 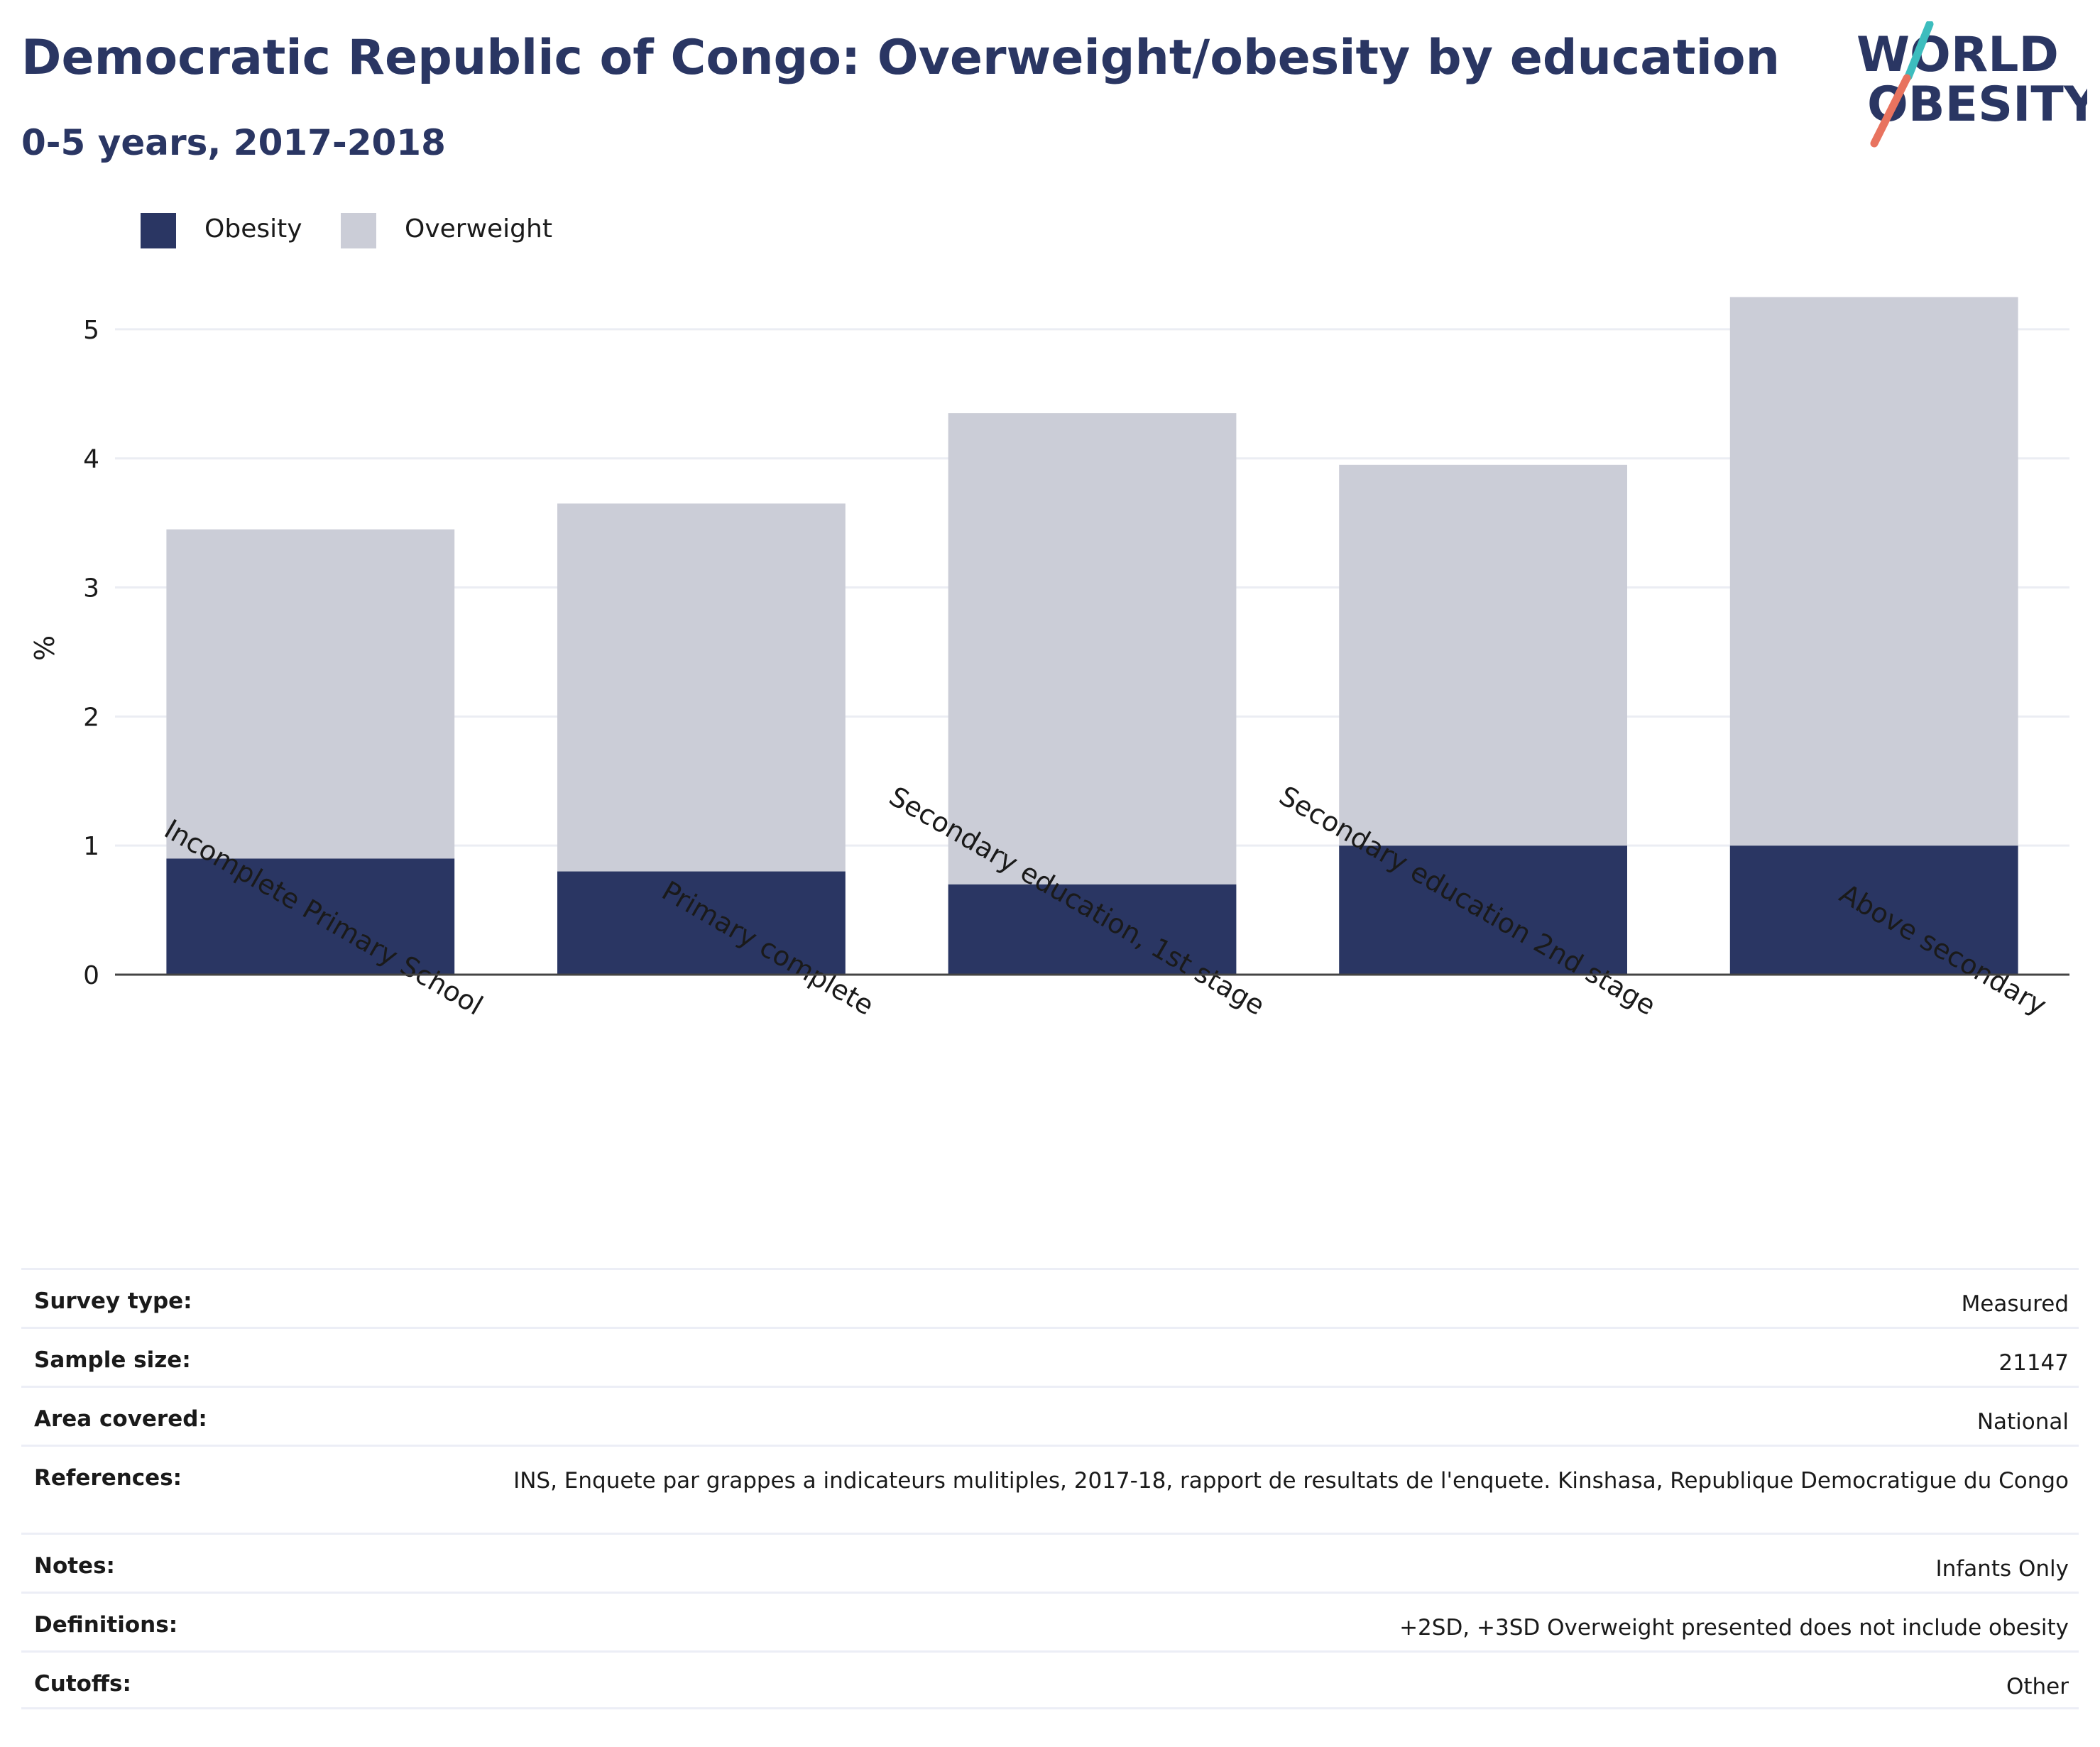 I want to click on meta-value-area-covered: National, so click(x=2022, y=1422).